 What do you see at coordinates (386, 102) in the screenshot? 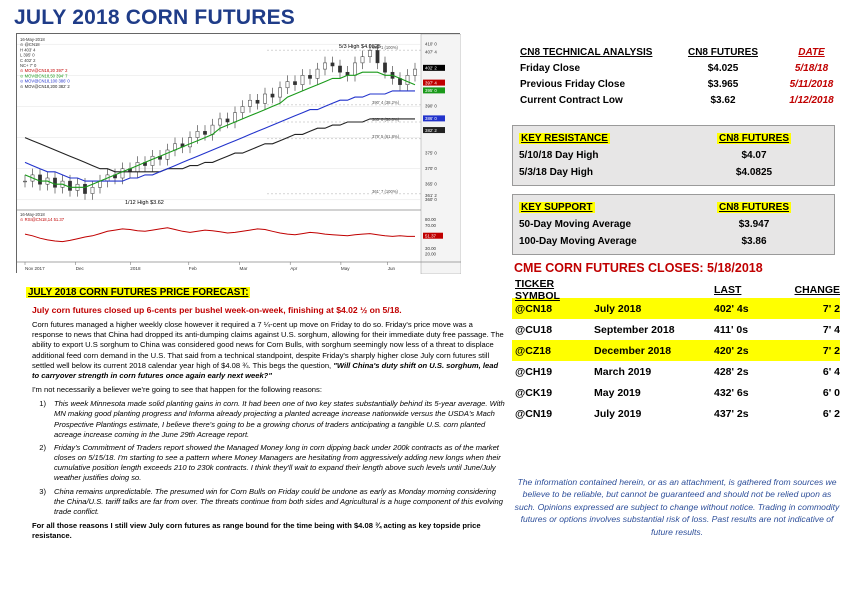
I see `fib-label: 390' 4 (38.2%)` at bounding box center [386, 102].